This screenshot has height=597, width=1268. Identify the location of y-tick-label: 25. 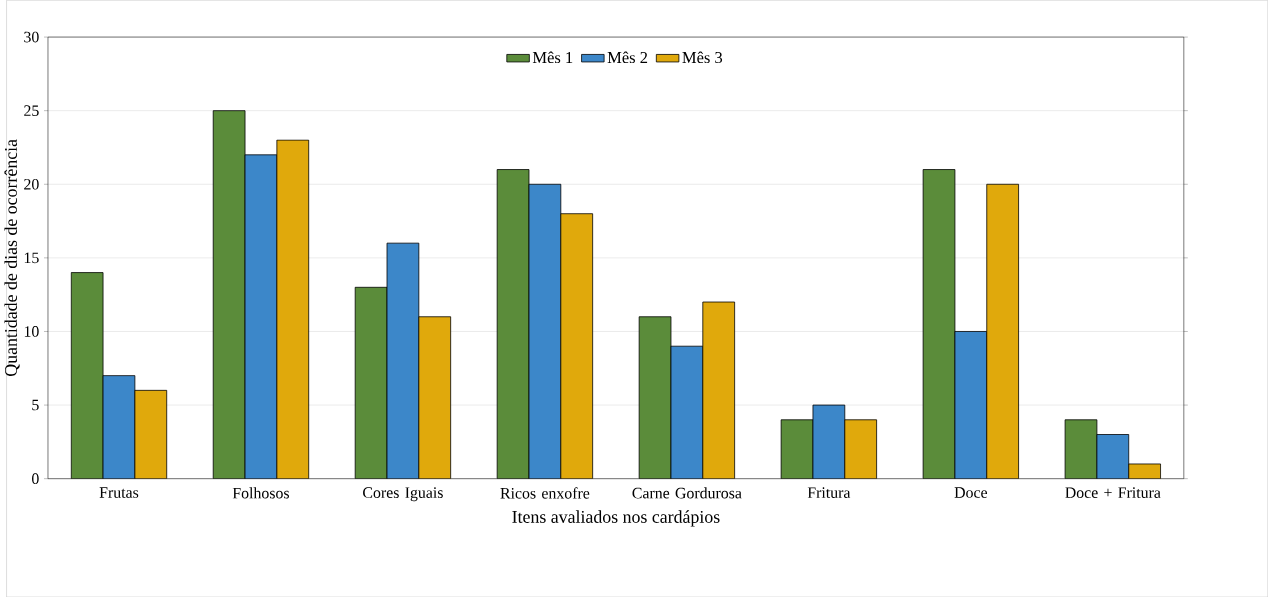
(31, 110).